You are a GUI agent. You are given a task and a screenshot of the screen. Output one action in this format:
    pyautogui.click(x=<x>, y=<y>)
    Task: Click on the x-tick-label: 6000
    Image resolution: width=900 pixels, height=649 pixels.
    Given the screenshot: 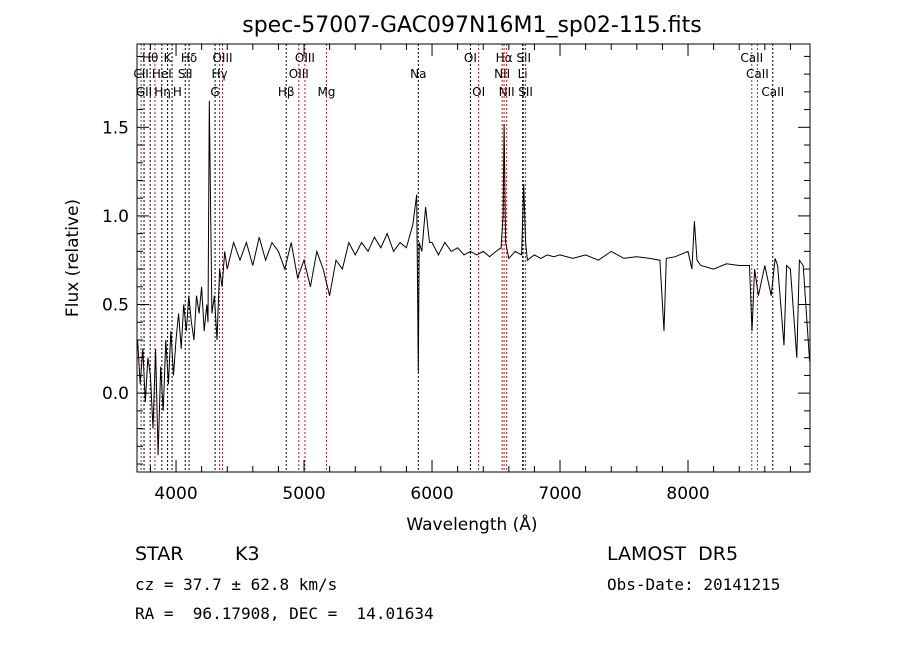 What is the action you would take?
    pyautogui.click(x=431, y=494)
    